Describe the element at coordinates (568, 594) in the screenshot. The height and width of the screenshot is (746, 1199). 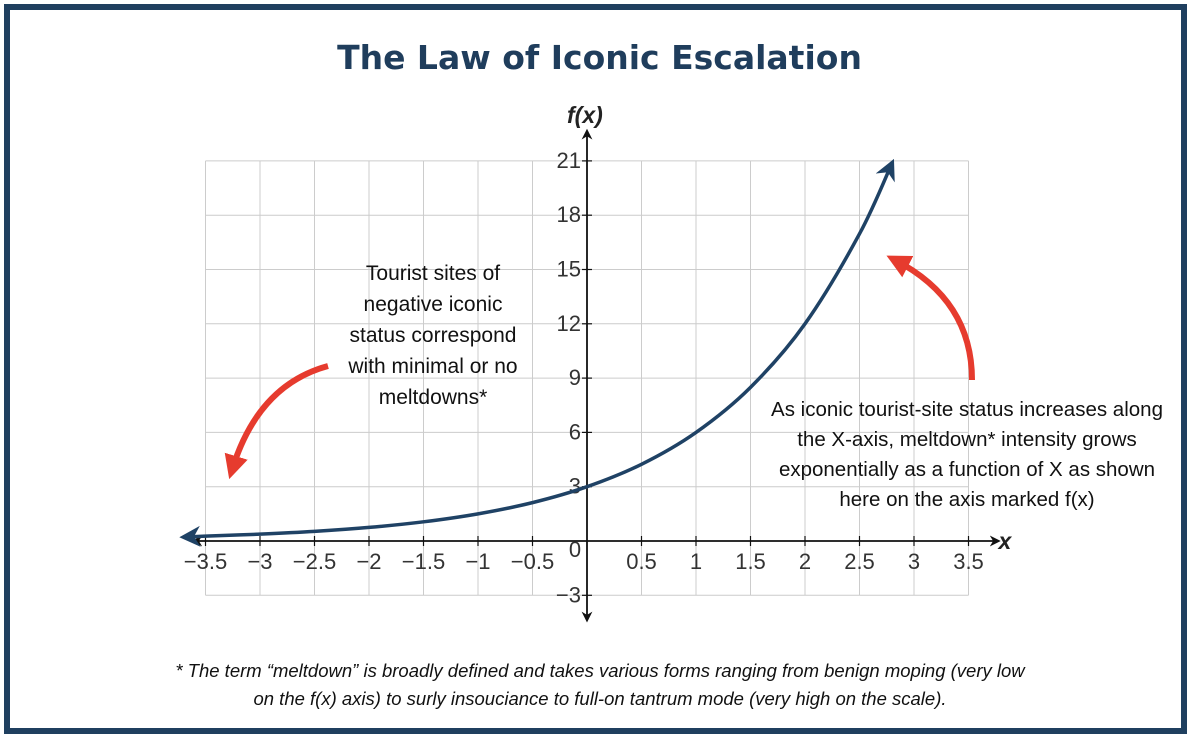
I see `y-tick-label: −3` at that location.